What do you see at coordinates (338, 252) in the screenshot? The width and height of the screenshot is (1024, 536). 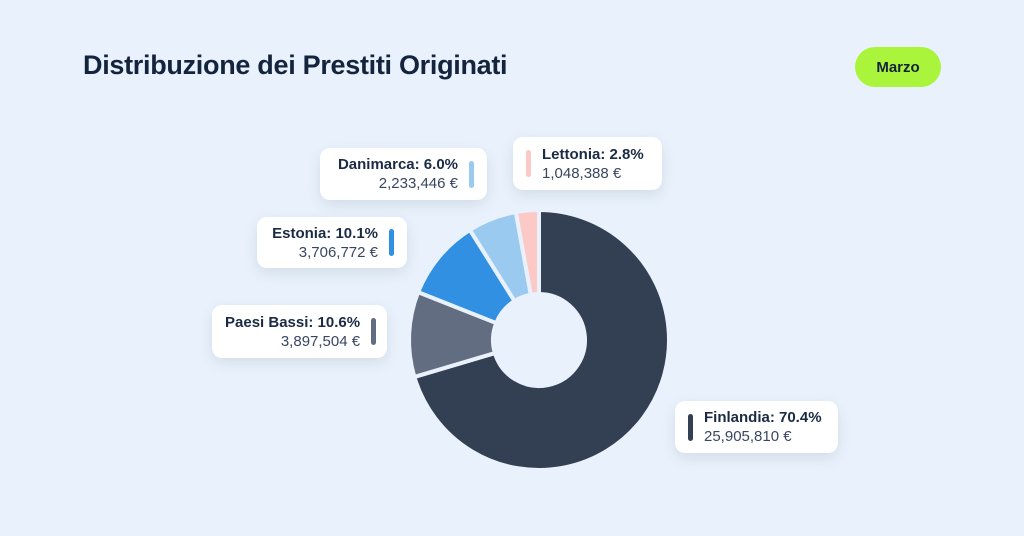 I see `callout-estonia-amount: 3,706,772 €` at bounding box center [338, 252].